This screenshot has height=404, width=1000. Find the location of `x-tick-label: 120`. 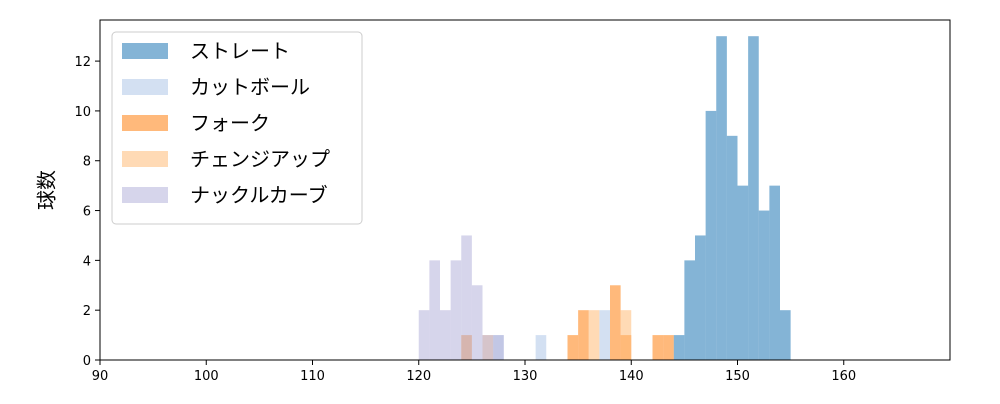

x-tick-label: 120 is located at coordinates (418, 376).